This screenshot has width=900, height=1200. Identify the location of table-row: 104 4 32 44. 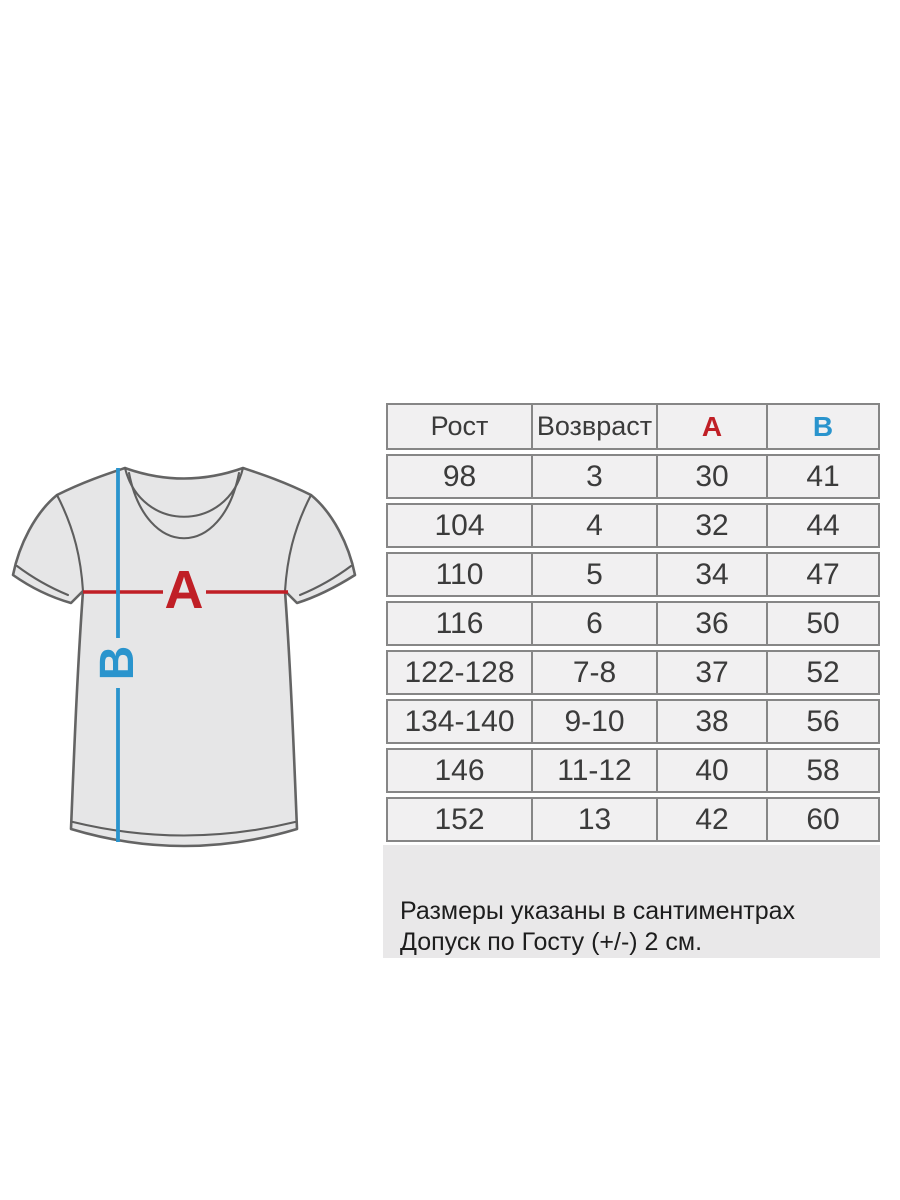
(633, 525).